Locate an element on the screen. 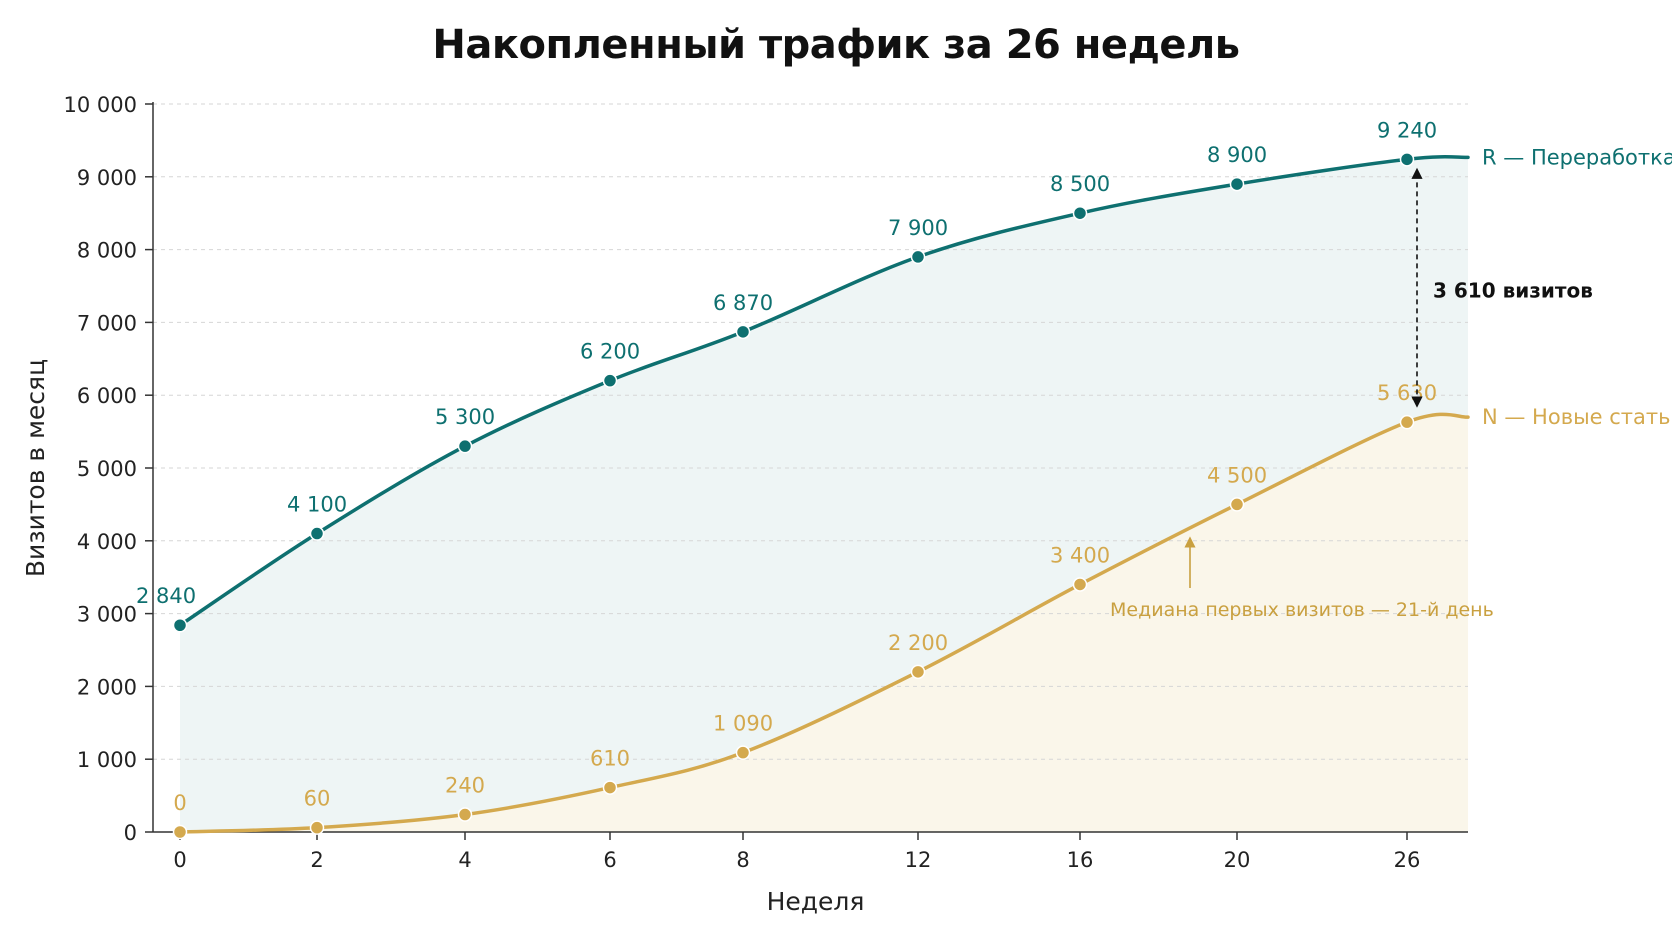 Image resolution: width=1672 pixels, height=941 pixels. data-label-r-16: 8 500 is located at coordinates (1080, 184).